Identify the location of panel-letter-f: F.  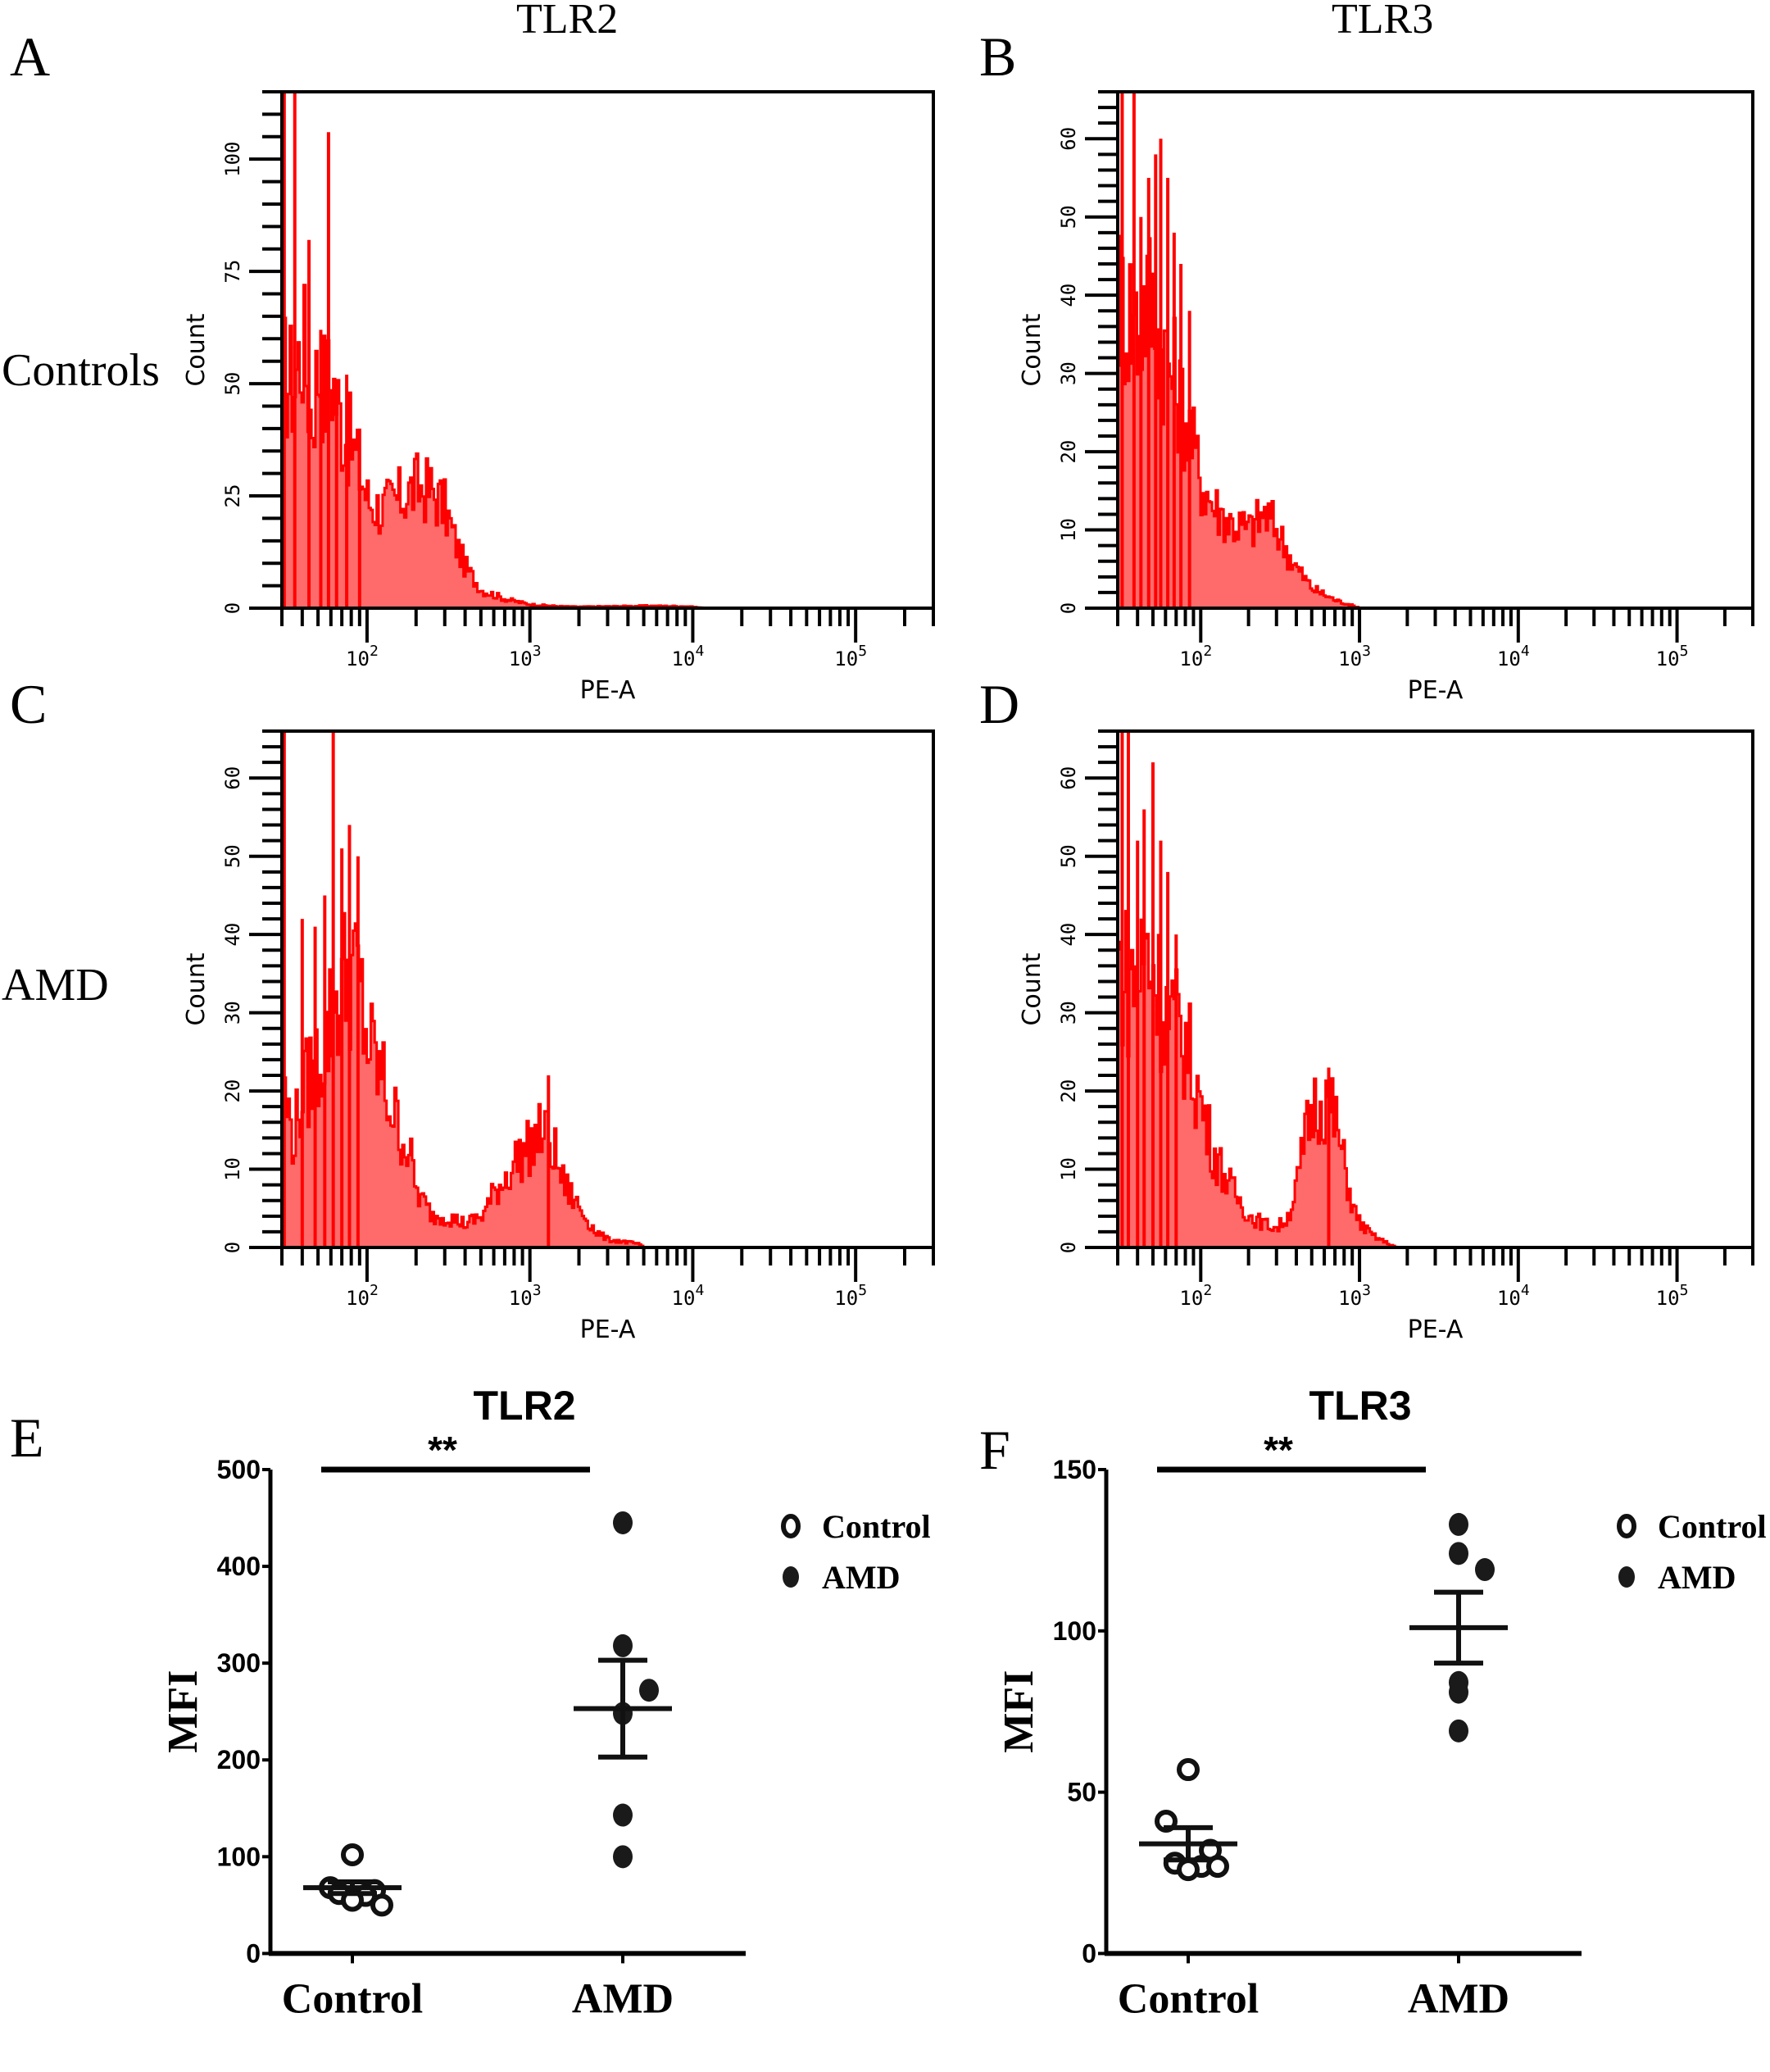
(994, 1450).